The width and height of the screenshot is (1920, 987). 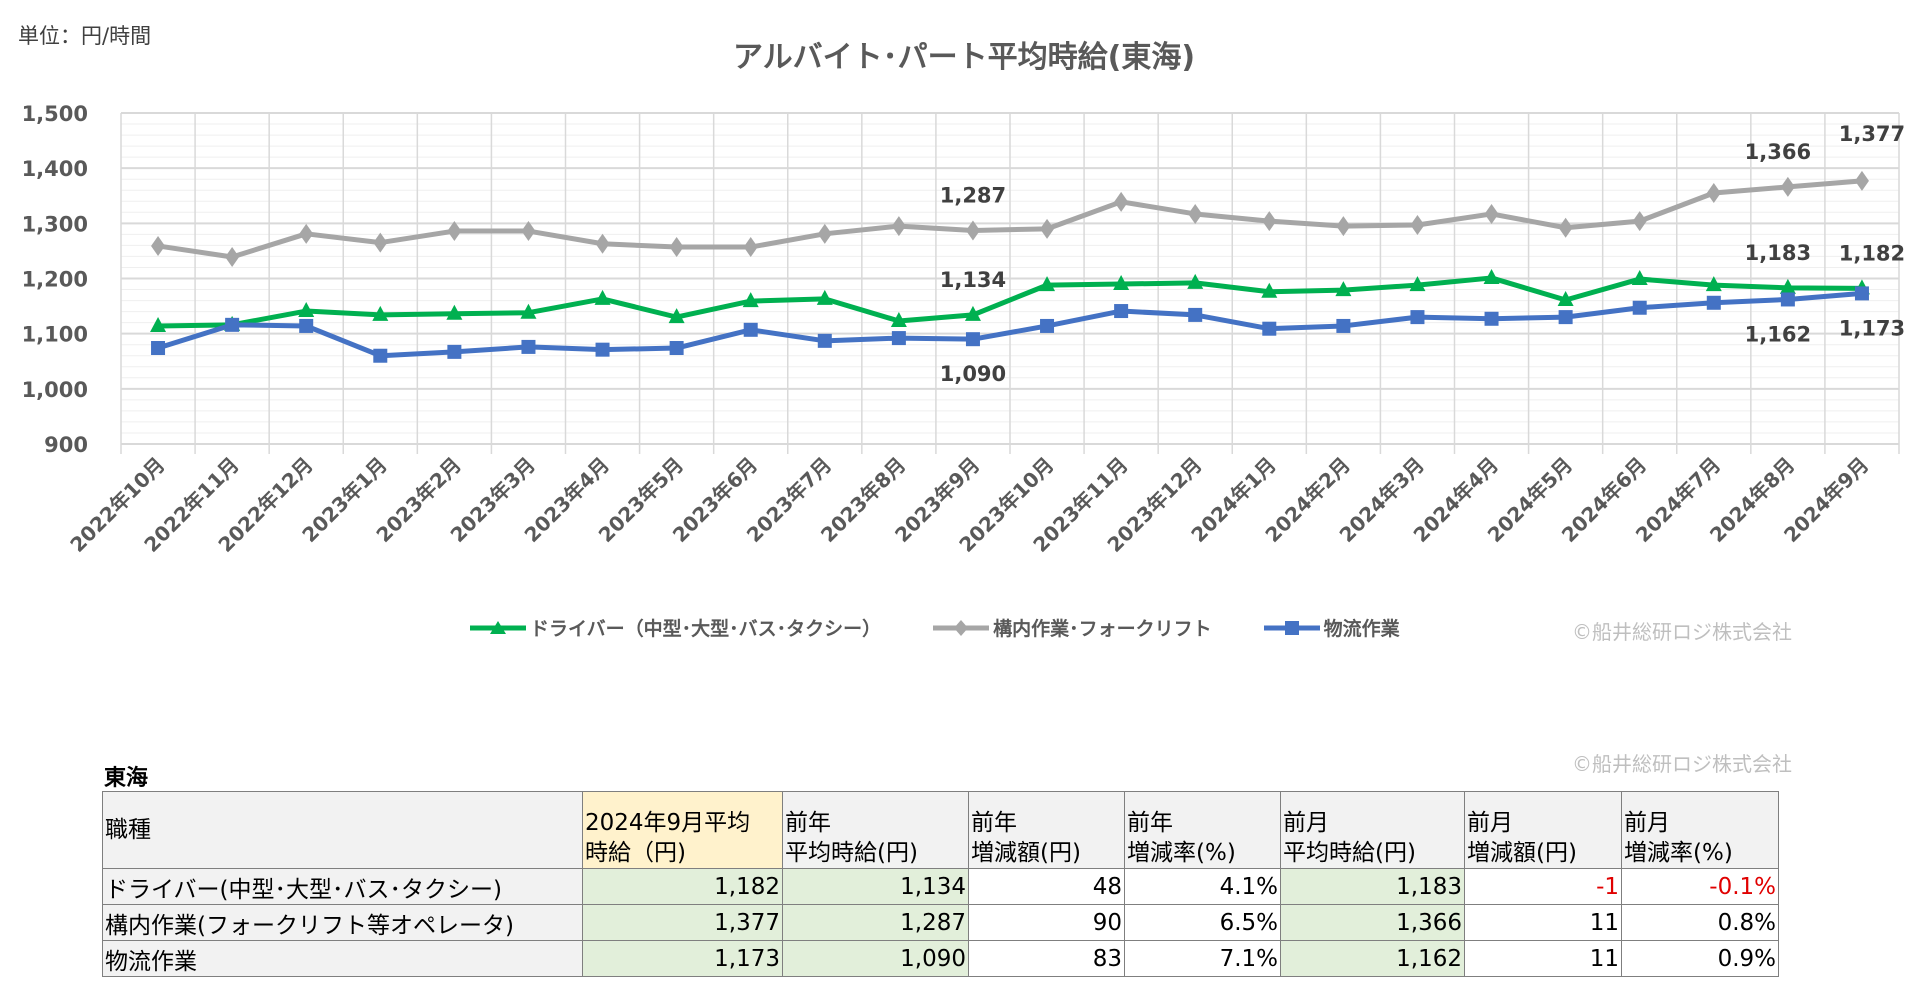 What do you see at coordinates (851, 853) in the screenshot?
I see `column-header-line: 平均時給(円)` at bounding box center [851, 853].